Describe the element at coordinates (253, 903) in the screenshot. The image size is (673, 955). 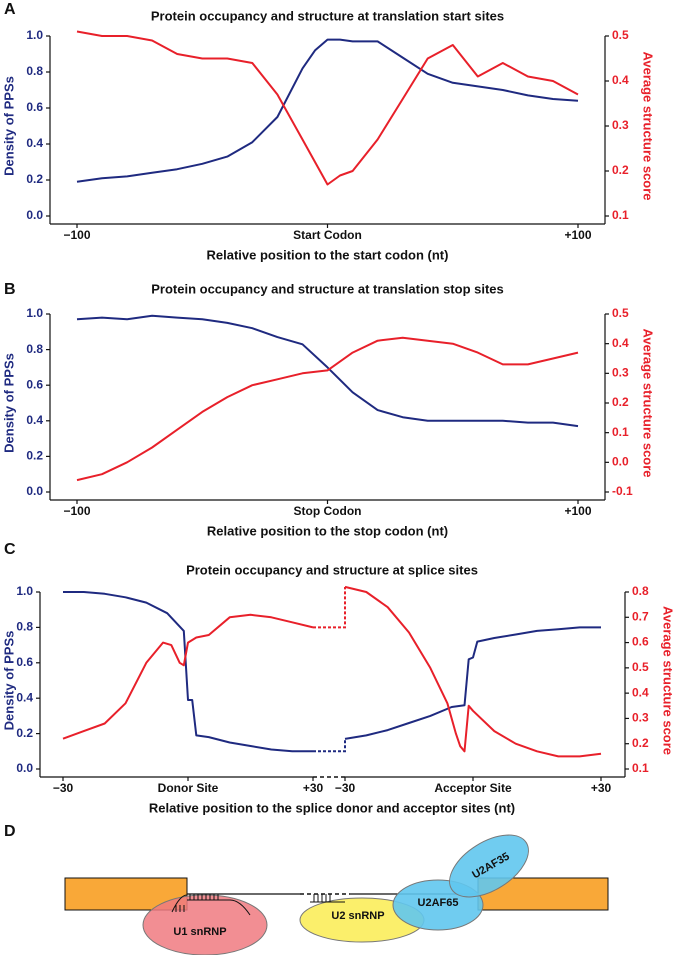
I see `base-pairs` at that location.